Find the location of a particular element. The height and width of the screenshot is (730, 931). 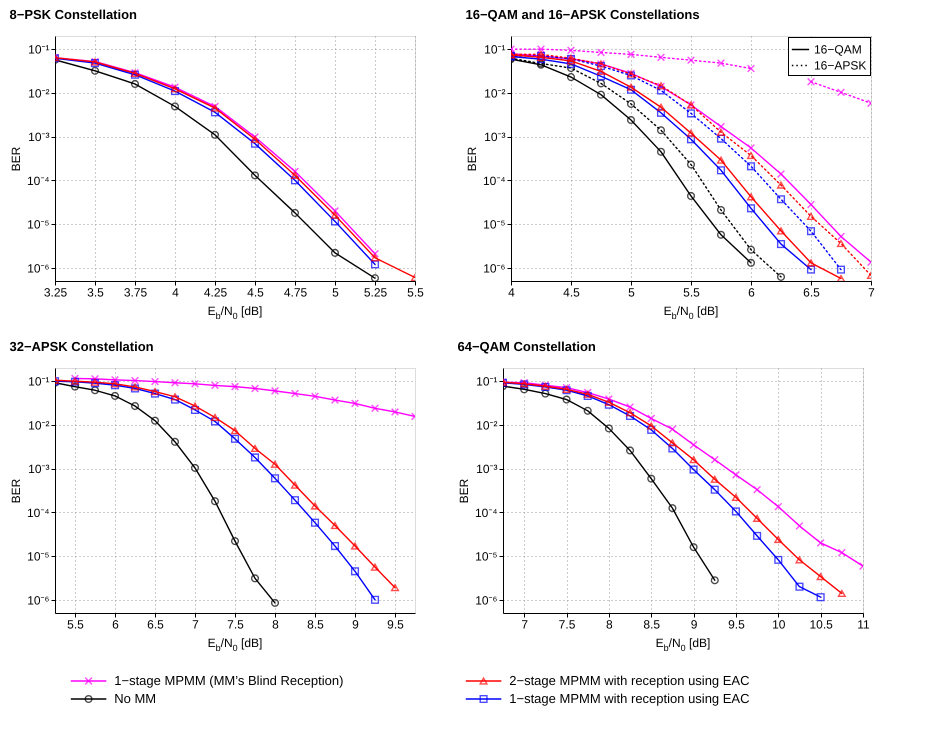

x-tick-label: 7.5 is located at coordinates (235, 625).